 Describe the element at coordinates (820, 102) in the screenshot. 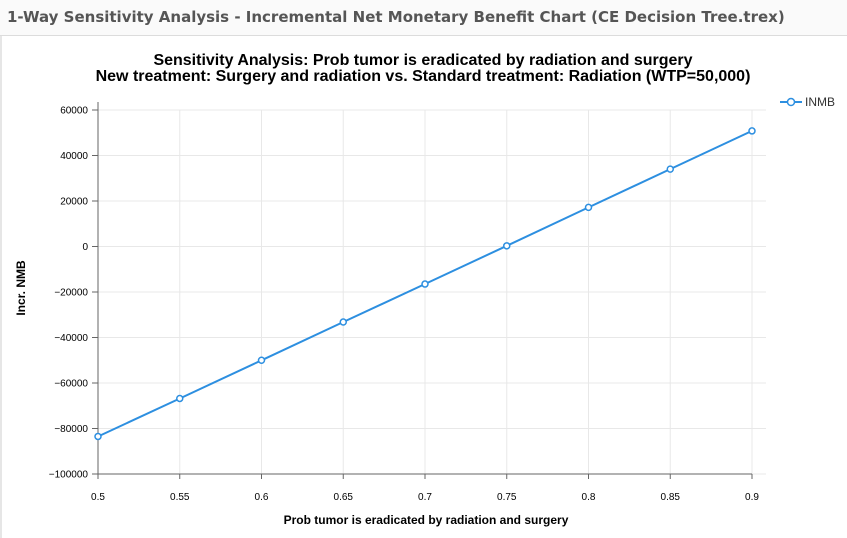

I see `legend-label-inmb: INMB` at that location.